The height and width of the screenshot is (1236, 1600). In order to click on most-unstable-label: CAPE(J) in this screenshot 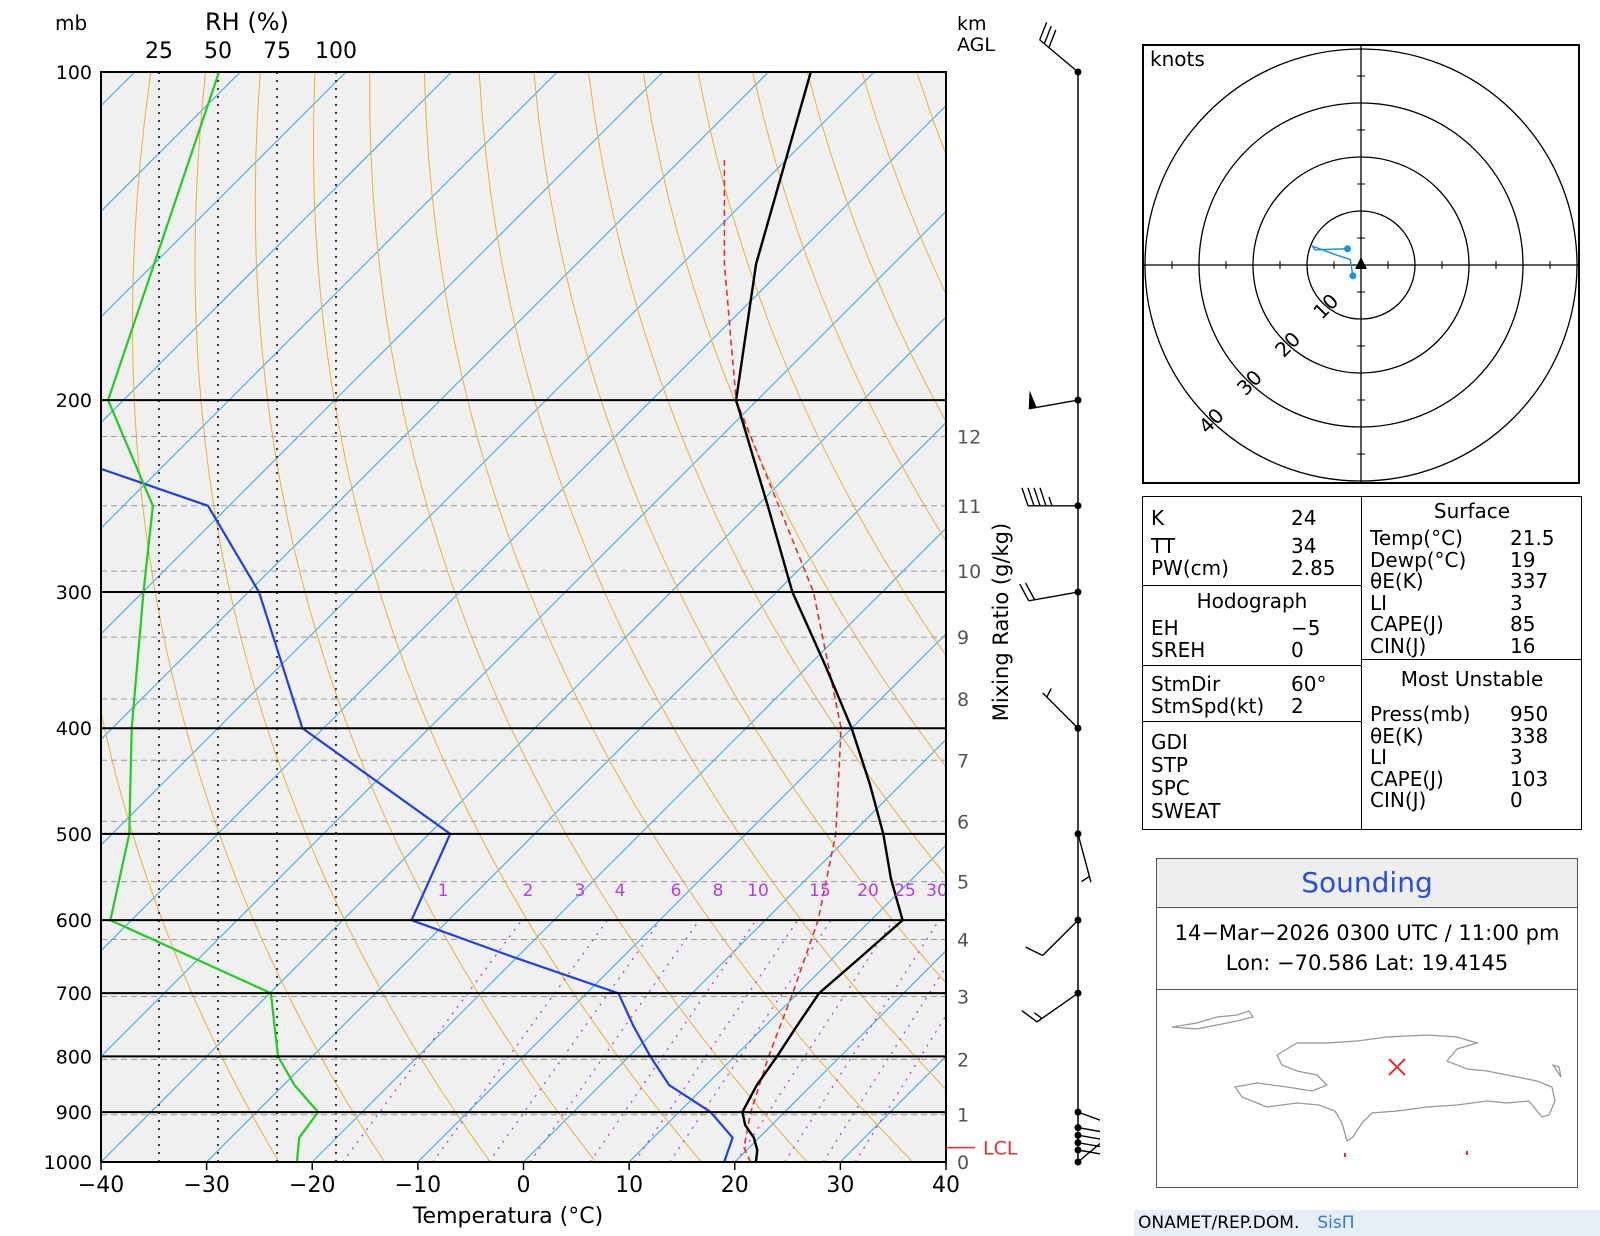, I will do `click(1407, 778)`.